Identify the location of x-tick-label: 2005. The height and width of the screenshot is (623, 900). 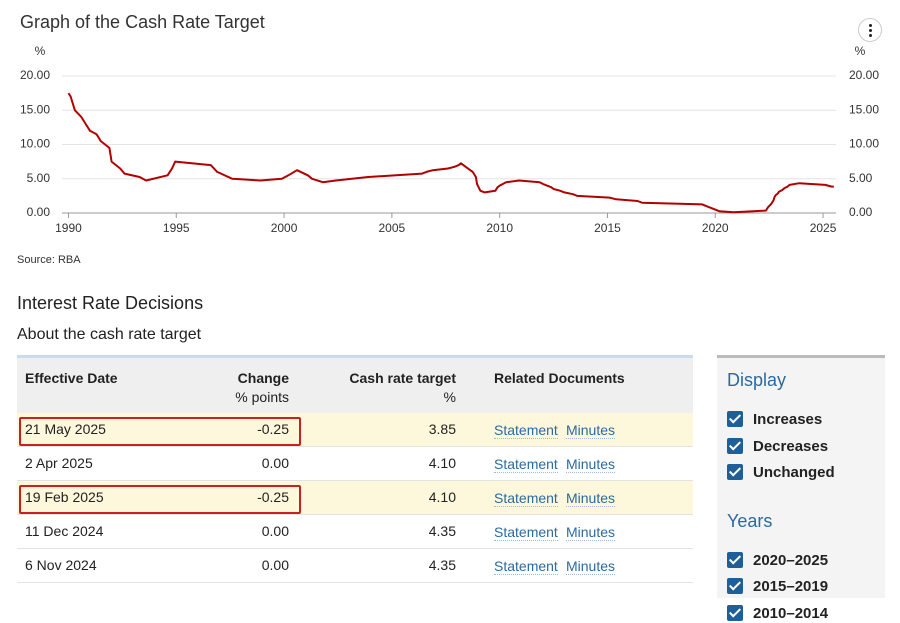
(392, 228).